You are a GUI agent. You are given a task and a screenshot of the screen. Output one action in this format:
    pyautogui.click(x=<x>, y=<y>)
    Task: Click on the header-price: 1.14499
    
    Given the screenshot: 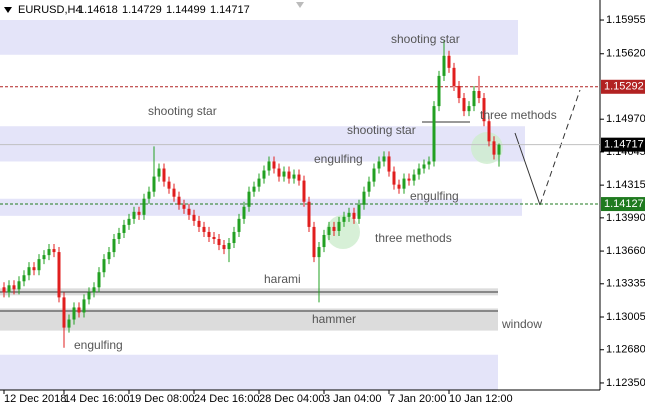 What is the action you would take?
    pyautogui.click(x=186, y=10)
    